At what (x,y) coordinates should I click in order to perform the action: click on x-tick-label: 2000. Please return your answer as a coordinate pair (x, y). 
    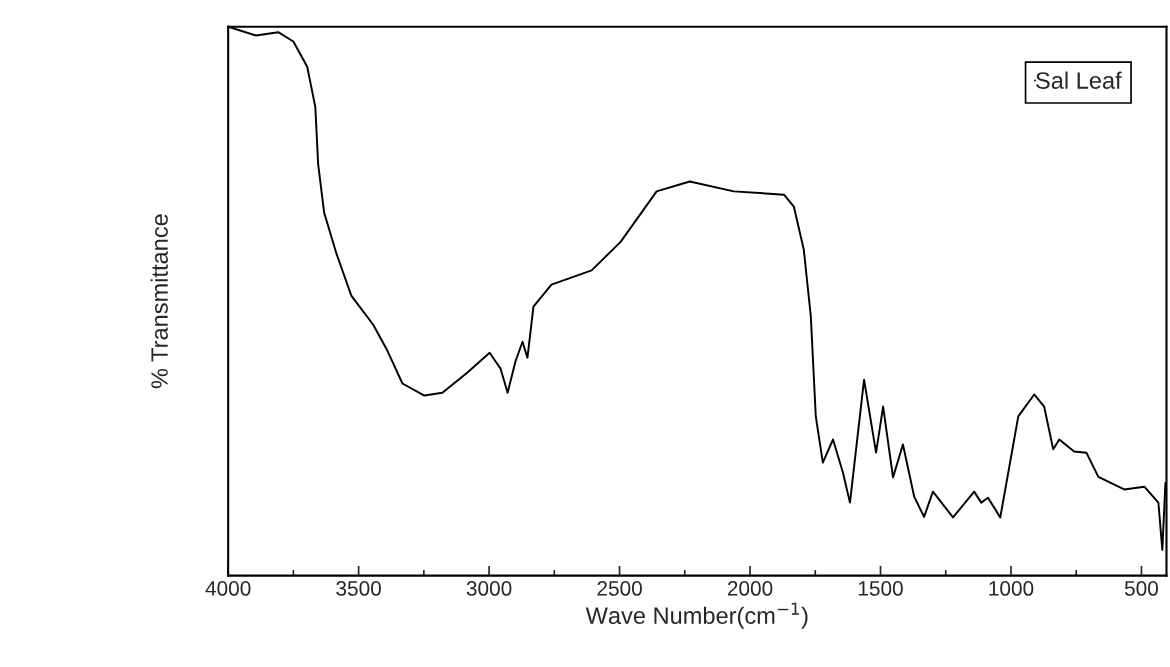
    Looking at the image, I should click on (750, 588).